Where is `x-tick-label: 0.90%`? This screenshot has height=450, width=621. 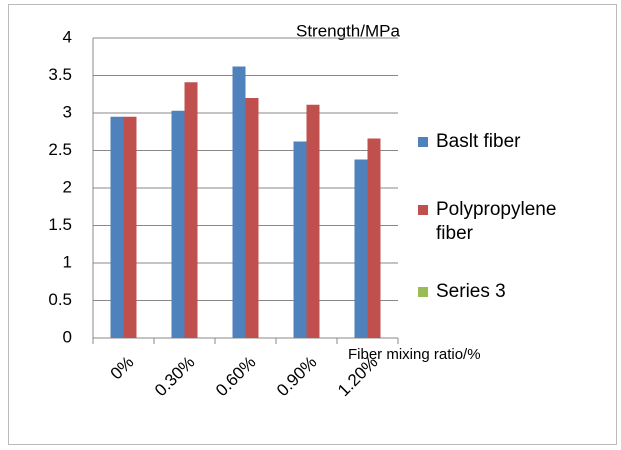 x-tick-label: 0.90% is located at coordinates (297, 377).